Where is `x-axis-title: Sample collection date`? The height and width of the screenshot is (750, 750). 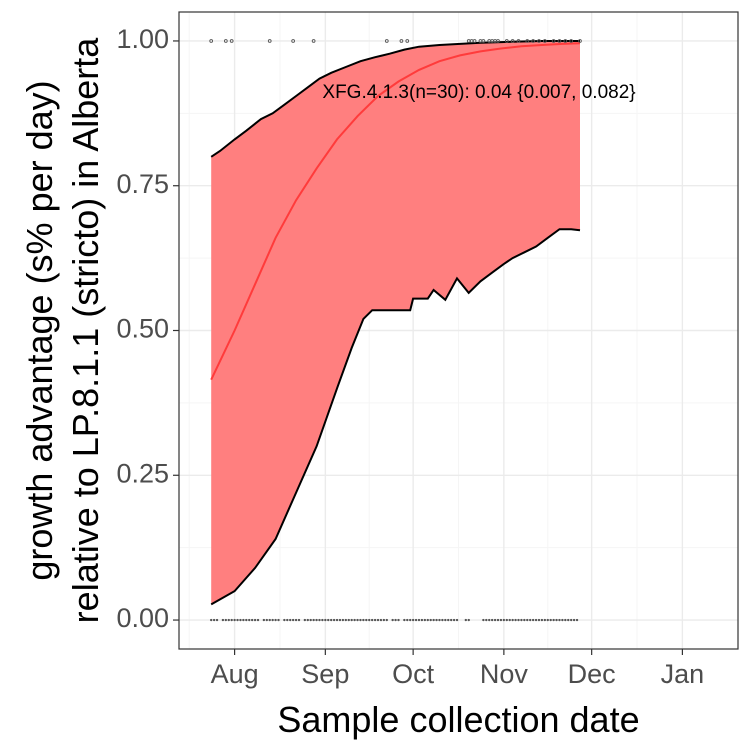 x-axis-title: Sample collection date is located at coordinates (458, 719).